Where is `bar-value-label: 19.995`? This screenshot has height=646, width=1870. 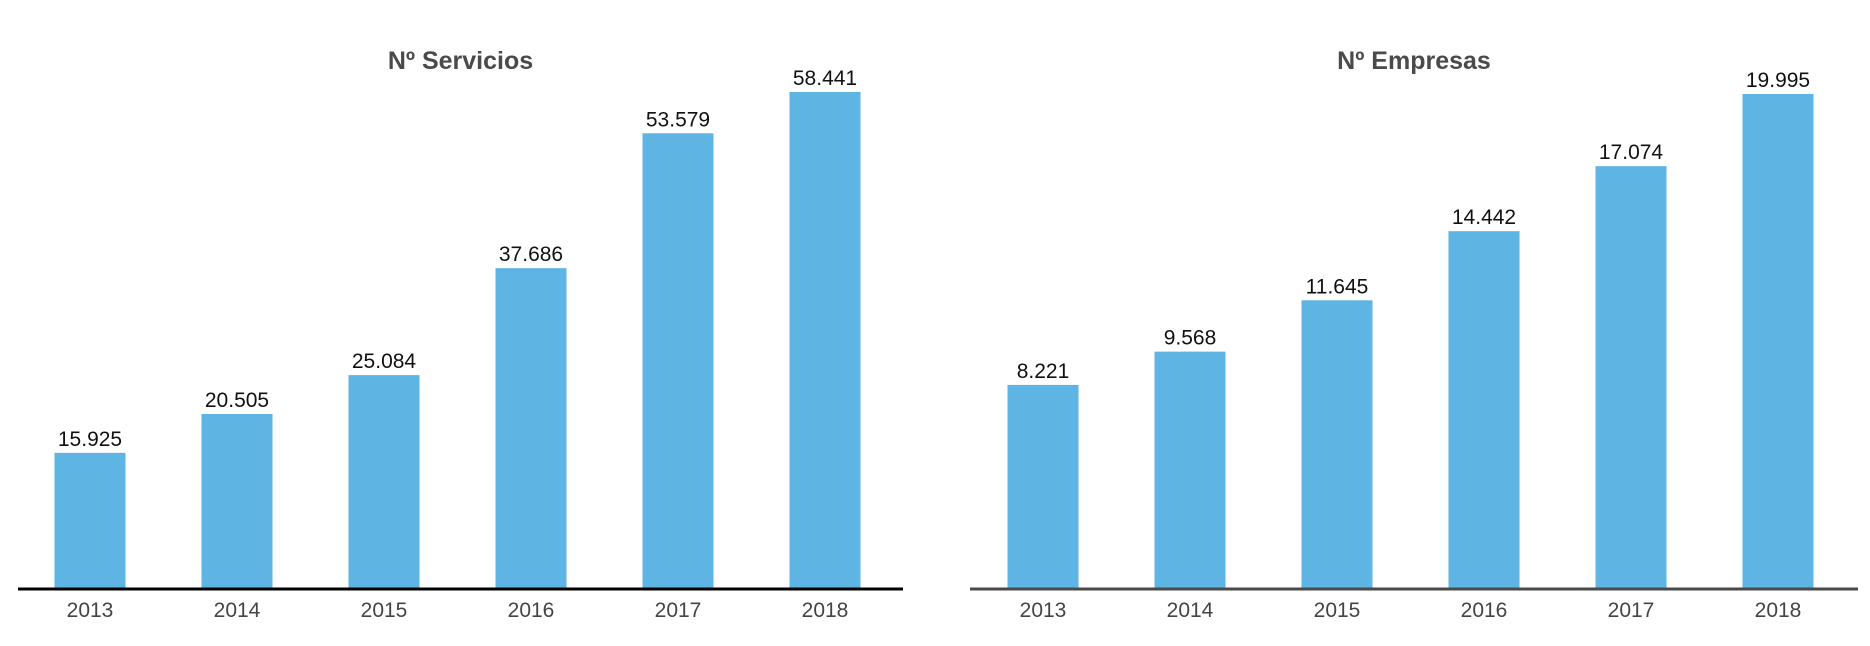
bar-value-label: 19.995 is located at coordinates (1778, 80).